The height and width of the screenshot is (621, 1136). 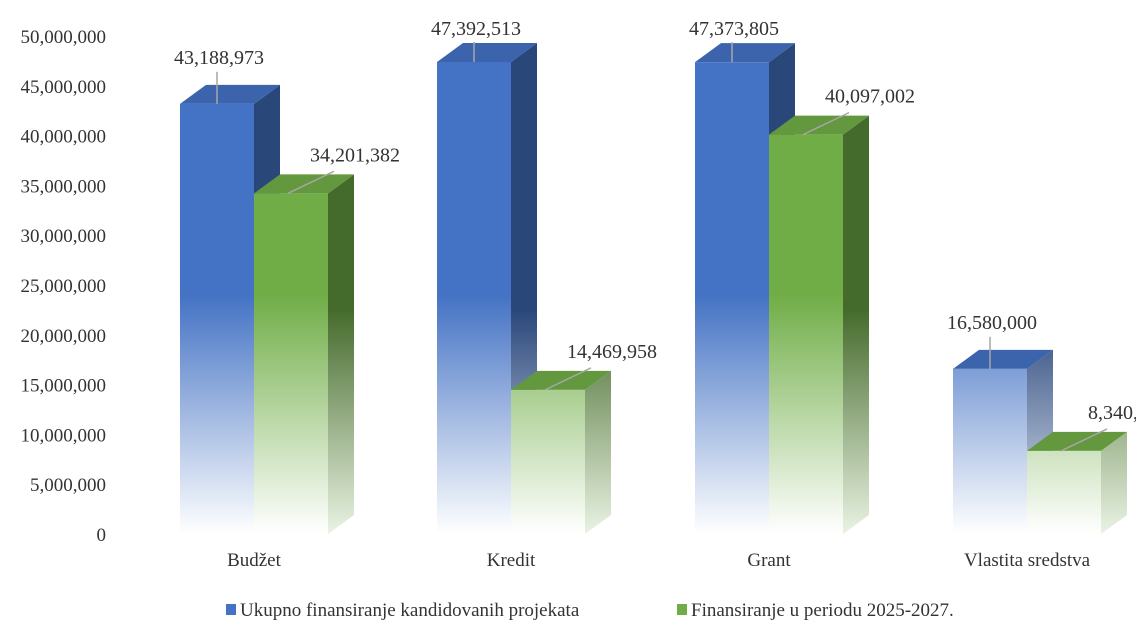 What do you see at coordinates (1112, 413) in the screenshot?
I see `data-label: 8,340,000` at bounding box center [1112, 413].